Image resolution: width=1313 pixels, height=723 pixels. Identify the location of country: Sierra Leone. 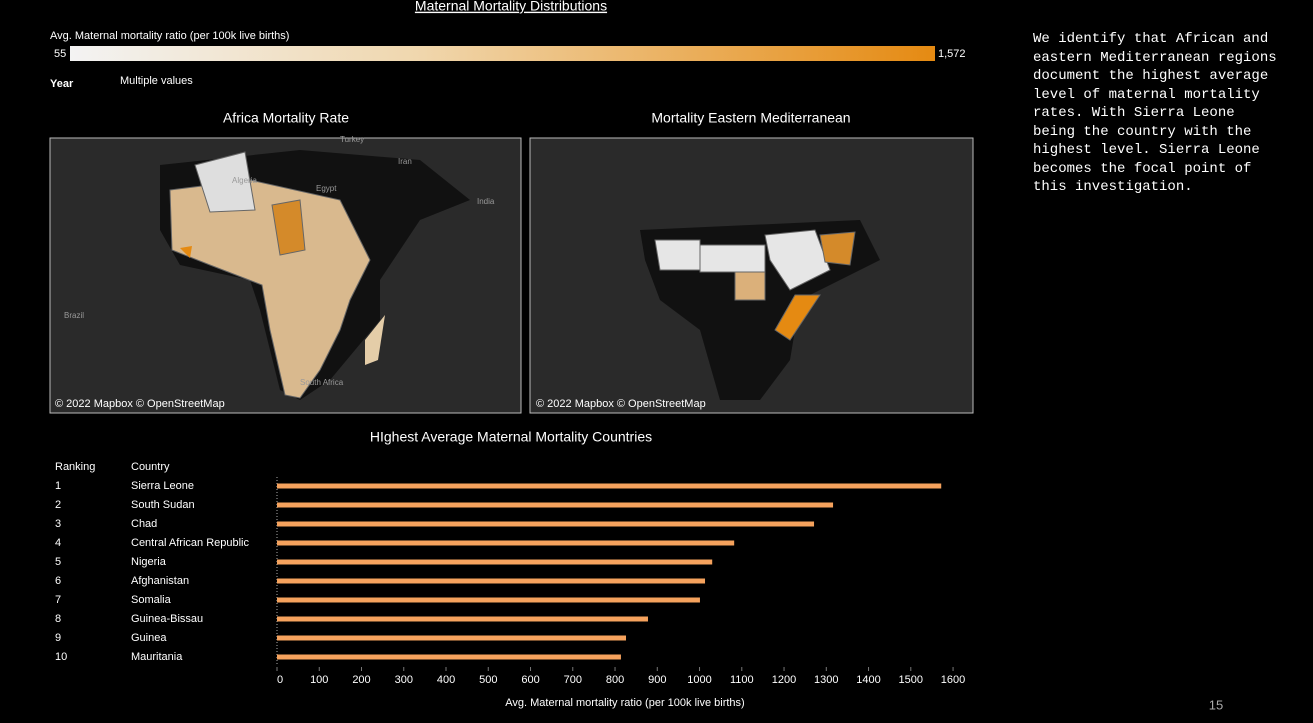
(162, 486).